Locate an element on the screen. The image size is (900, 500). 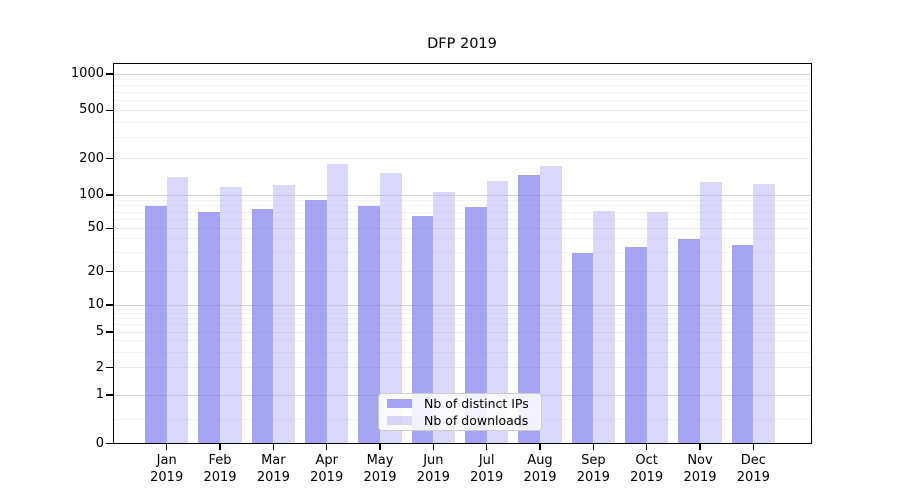
legend-swatch-distinct-ips is located at coordinates (399, 403).